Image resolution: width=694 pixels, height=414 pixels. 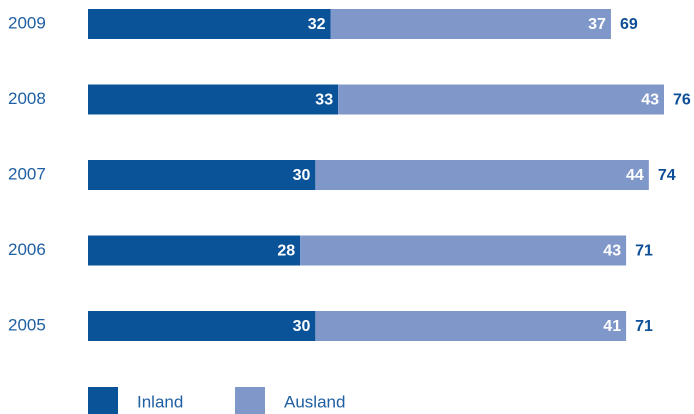 I want to click on total-label: 76, so click(x=682, y=100).